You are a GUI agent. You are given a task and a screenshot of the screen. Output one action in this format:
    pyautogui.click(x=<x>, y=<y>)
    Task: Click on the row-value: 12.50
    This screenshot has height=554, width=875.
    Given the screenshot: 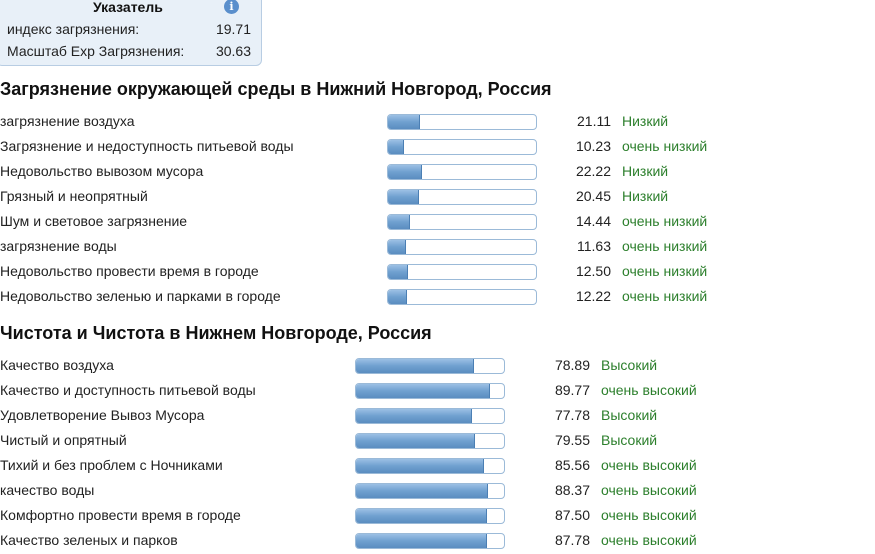 What is the action you would take?
    pyautogui.click(x=593, y=271)
    